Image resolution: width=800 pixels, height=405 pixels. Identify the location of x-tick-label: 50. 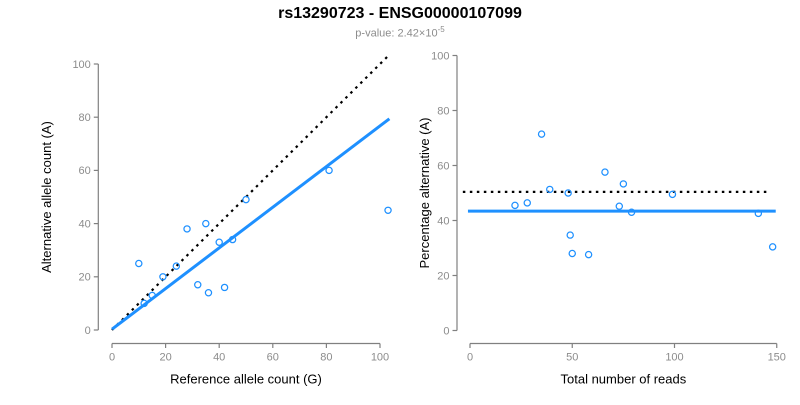
(572, 358).